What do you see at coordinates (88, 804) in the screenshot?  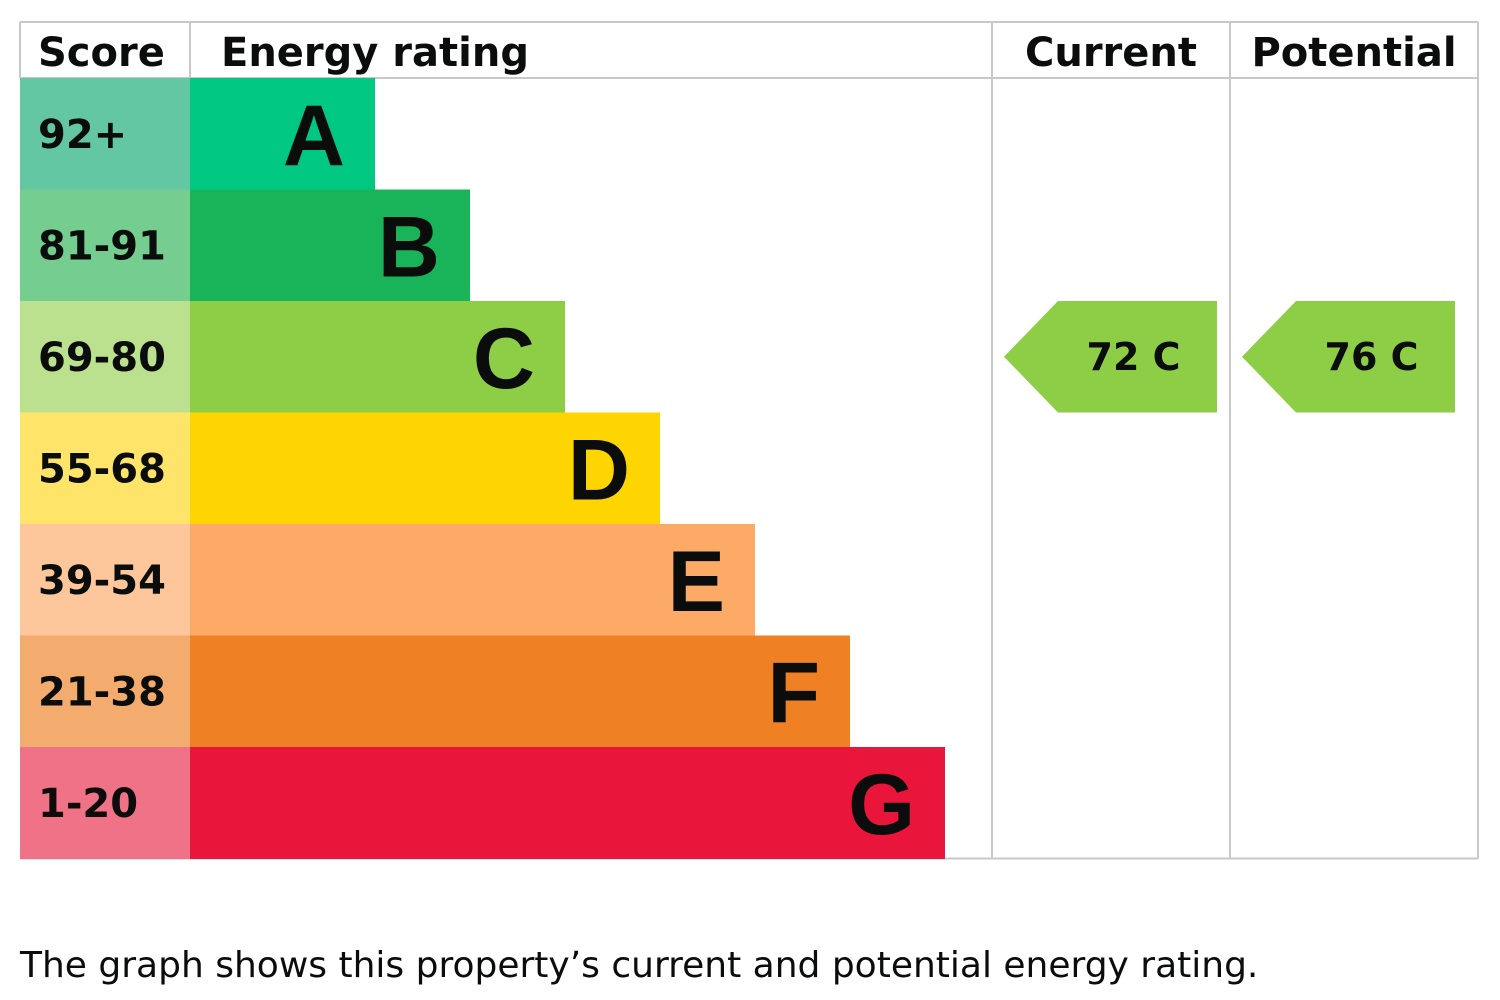 I see `score-range-g: 1-20` at bounding box center [88, 804].